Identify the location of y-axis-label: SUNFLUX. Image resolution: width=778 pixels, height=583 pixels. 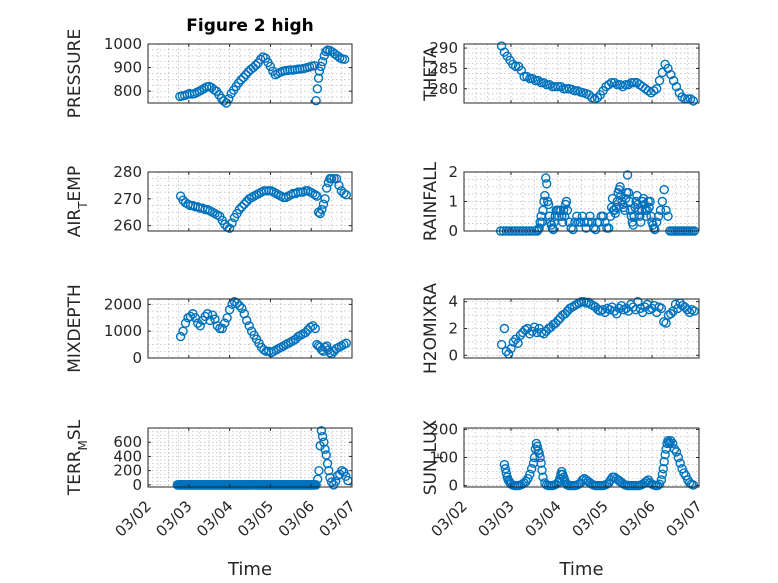
(433, 457).